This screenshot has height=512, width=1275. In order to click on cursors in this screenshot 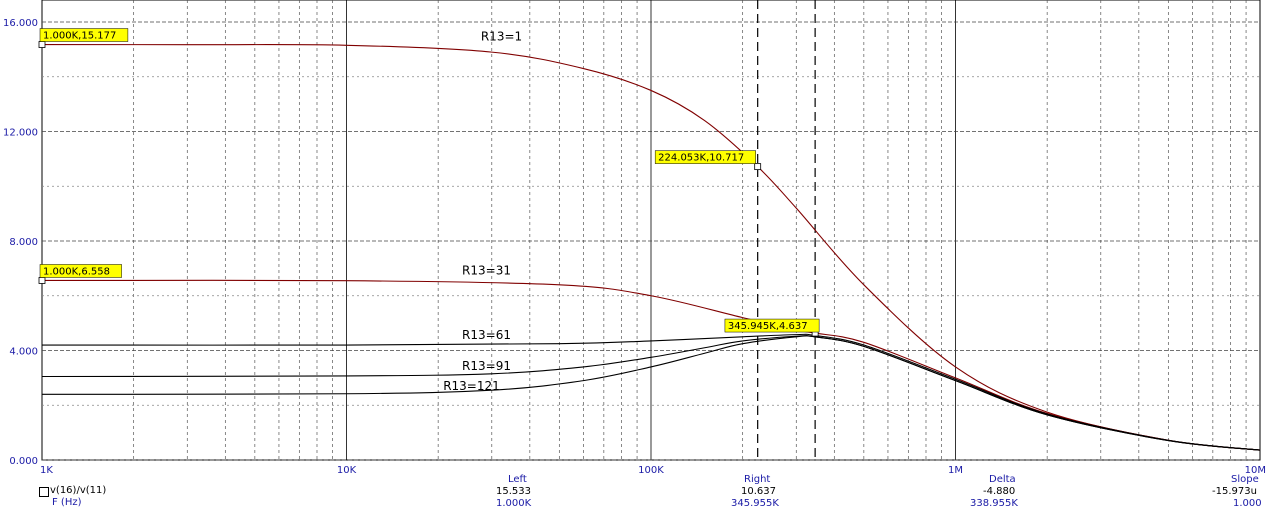, I will do `click(786, 230)`.